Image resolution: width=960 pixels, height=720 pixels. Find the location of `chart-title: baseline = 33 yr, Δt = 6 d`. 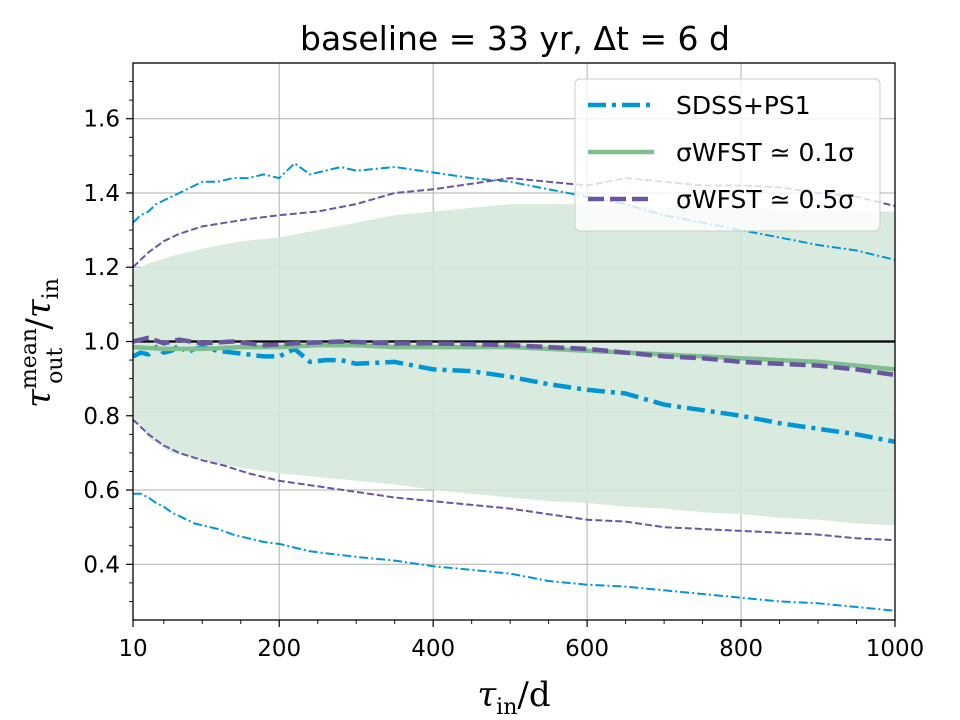

chart-title: baseline = 33 yr, Δt = 6 d is located at coordinates (515, 38).